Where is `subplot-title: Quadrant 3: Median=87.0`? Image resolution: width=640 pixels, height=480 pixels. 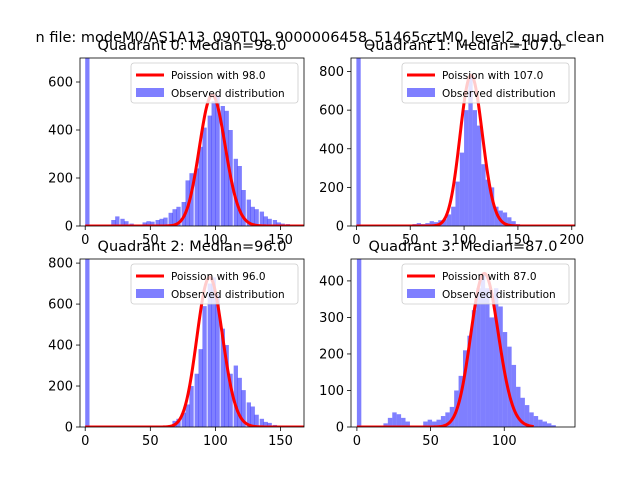
subplot-title: Quadrant 3: Median=87.0 is located at coordinates (463, 247).